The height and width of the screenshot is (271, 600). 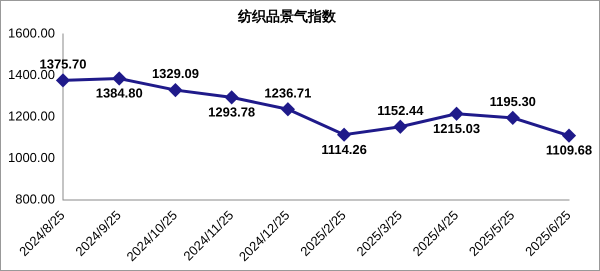 What do you see at coordinates (456, 128) in the screenshot?
I see `data-label: 1215.03` at bounding box center [456, 128].